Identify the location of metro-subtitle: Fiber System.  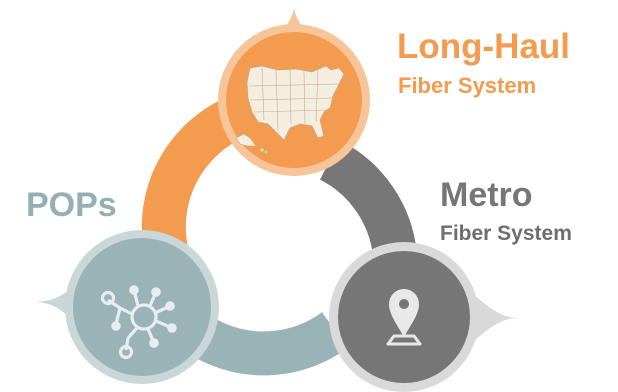
(506, 233).